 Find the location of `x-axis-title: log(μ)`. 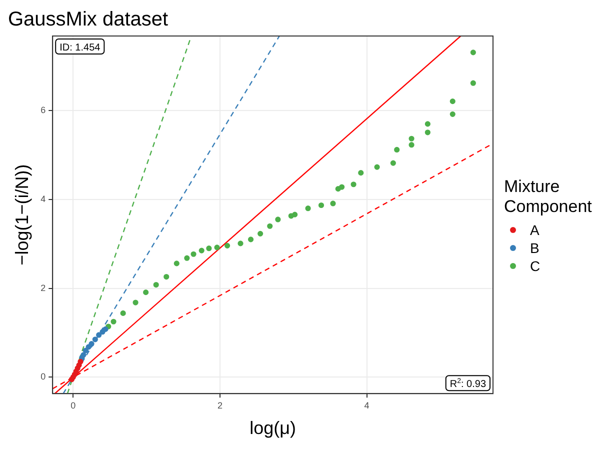

x-axis-title: log(μ) is located at coordinates (273, 428).